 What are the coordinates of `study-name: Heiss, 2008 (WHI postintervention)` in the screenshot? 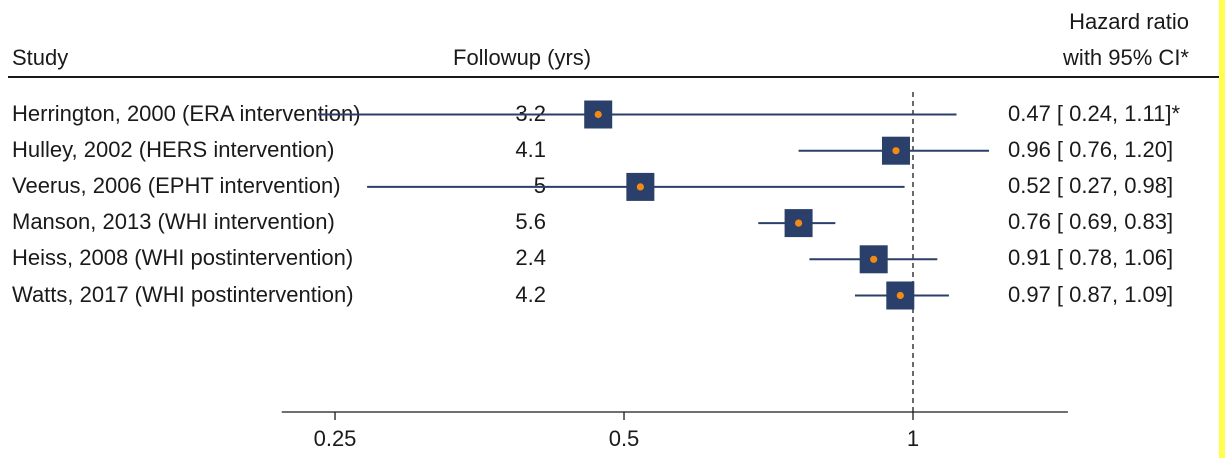 It's located at (183, 258).